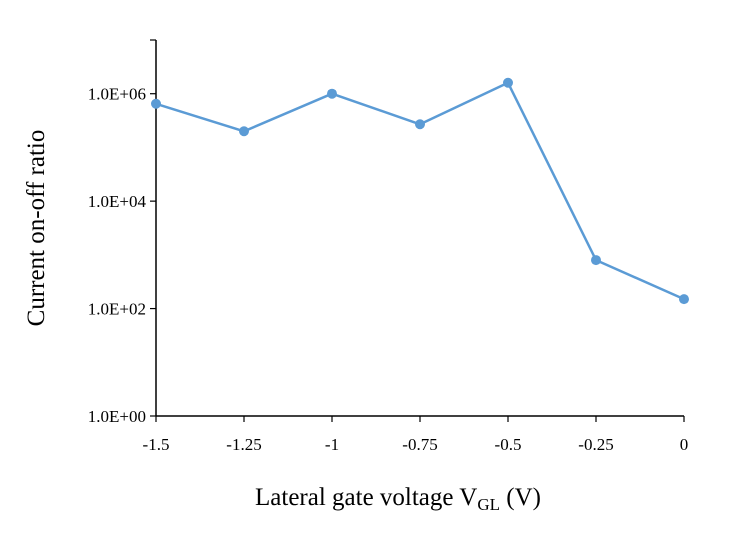 Image resolution: width=730 pixels, height=548 pixels. Describe the element at coordinates (595, 444) in the screenshot. I see `x-tick-label: -0.25` at that location.